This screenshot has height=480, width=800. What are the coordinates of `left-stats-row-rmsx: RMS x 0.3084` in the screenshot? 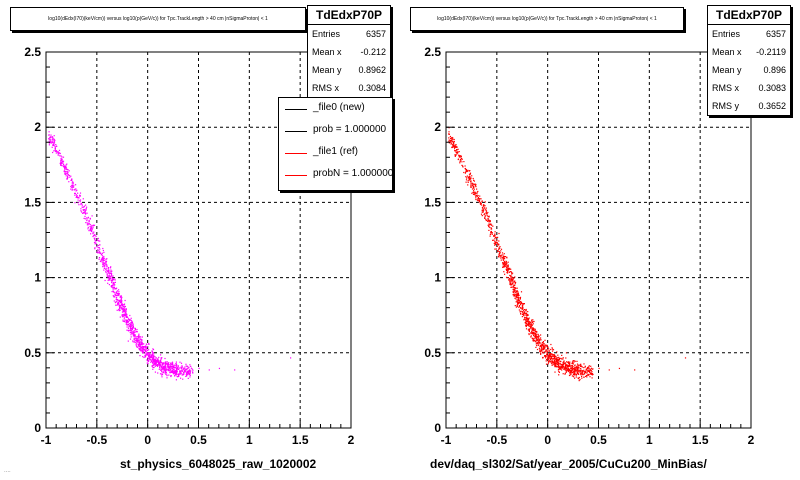 It's located at (349, 88).